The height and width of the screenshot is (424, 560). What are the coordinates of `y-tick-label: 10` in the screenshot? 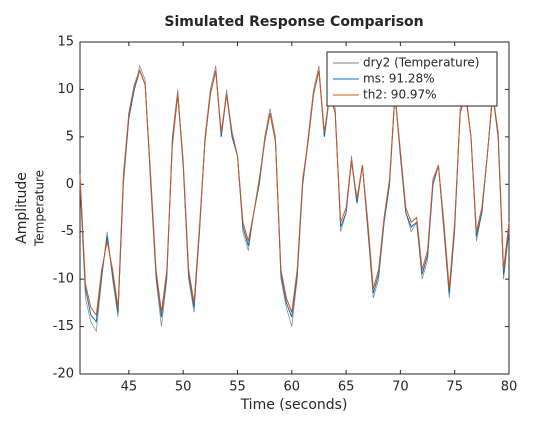 It's located at (65, 89).